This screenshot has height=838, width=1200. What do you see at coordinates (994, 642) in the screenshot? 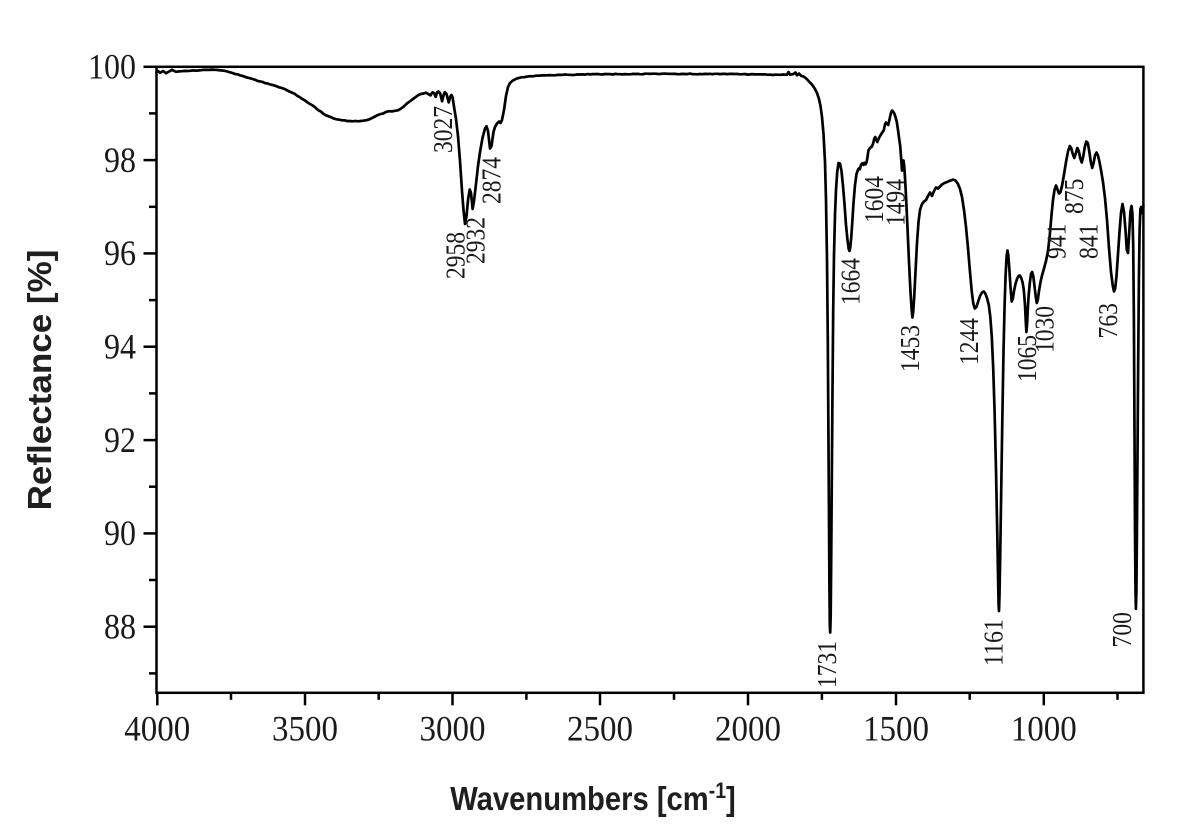
I see `svg-text: 1161` at bounding box center [994, 642].